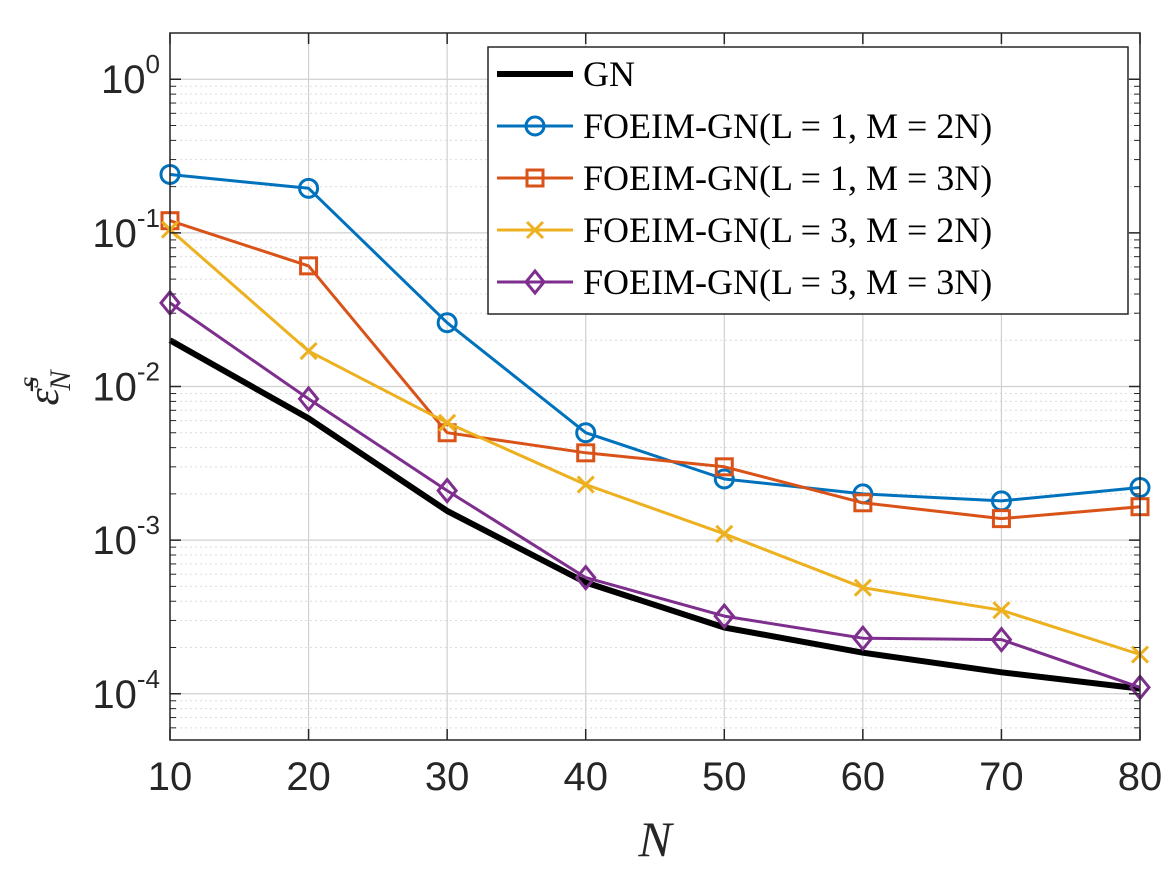 The image size is (1167, 875). I want to click on legend-label: FOEIM-GN(L = 1, M = 3N), so click(787, 178).